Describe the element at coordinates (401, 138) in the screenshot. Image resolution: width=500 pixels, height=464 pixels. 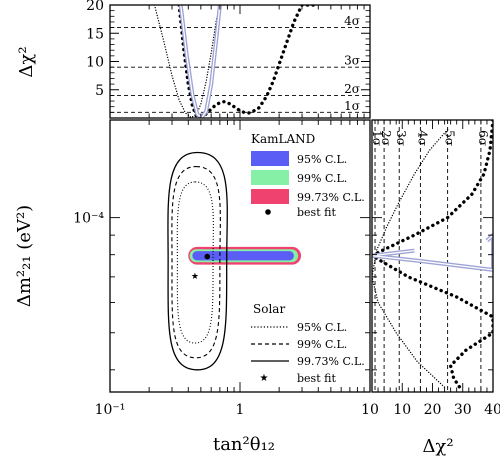
I see `right-sigma-label-3: 3σ` at that location.